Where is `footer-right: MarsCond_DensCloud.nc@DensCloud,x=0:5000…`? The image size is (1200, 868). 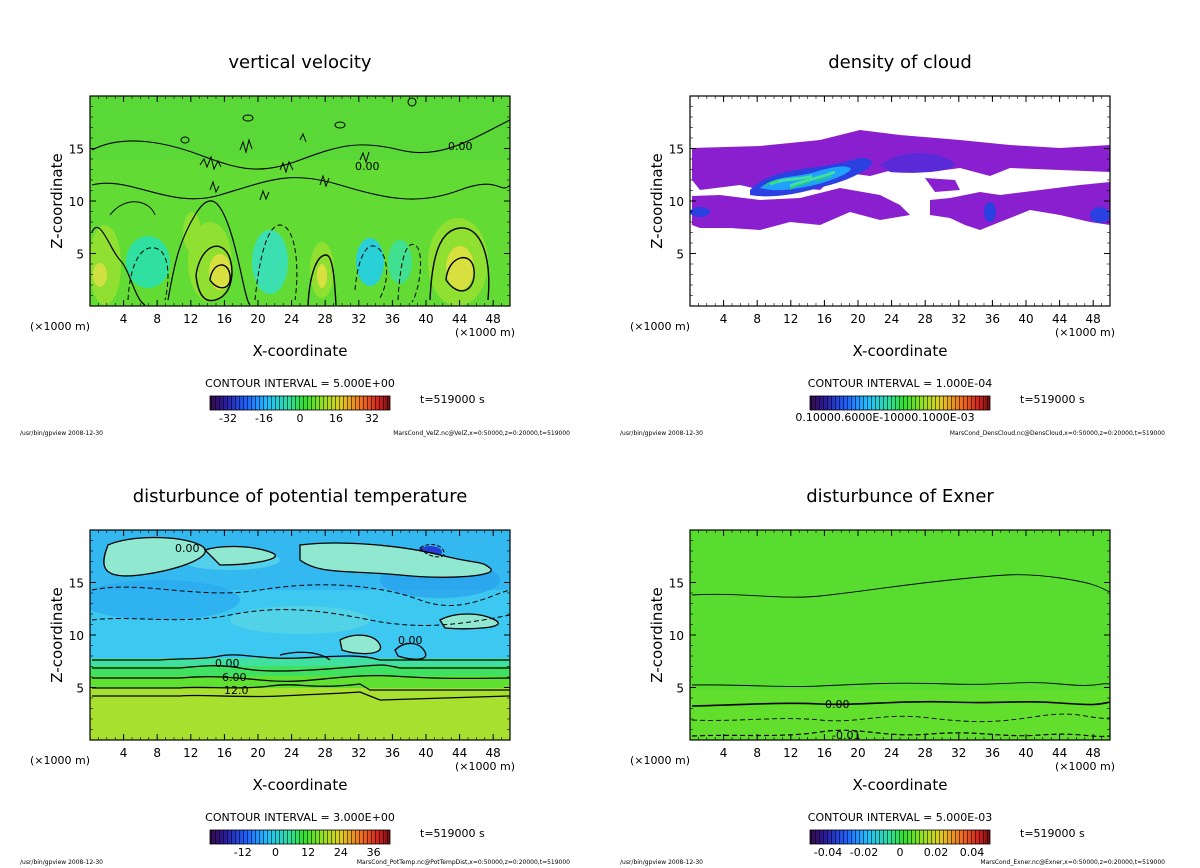
footer-right: MarsCond_DensCloud.nc@DensCloud,x=0:5000… is located at coordinates (1057, 433).